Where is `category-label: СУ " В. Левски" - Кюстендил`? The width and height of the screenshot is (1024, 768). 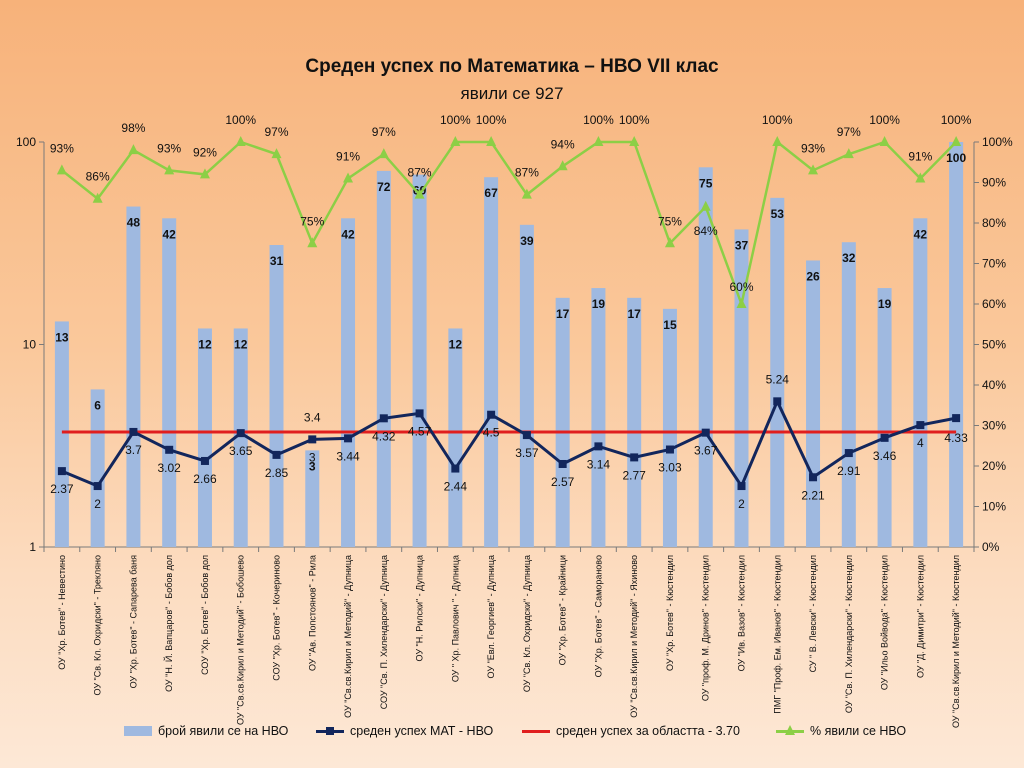 category-label: СУ " В. Левски" - Кюстендил is located at coordinates (813, 613).